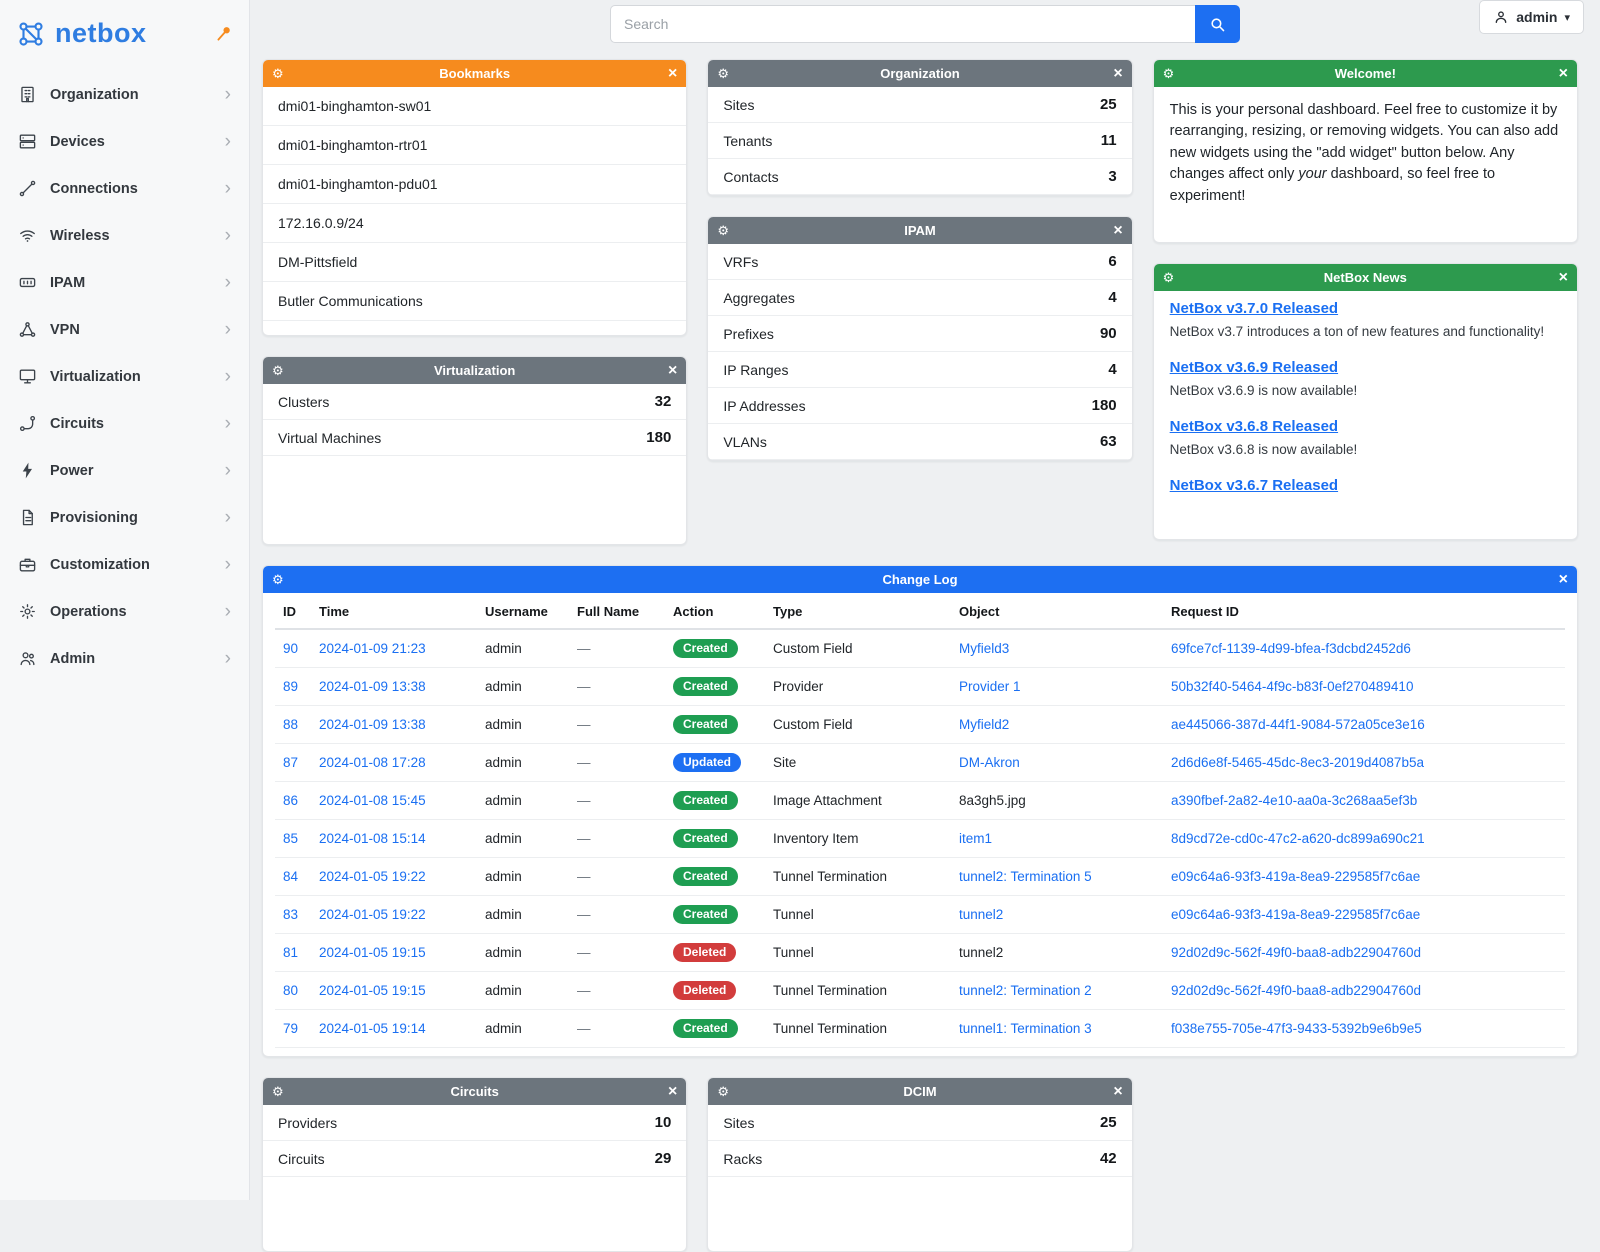 The width and height of the screenshot is (1600, 1252). Describe the element at coordinates (989, 762) in the screenshot. I see `change-object-link: DM-Akron` at that location.